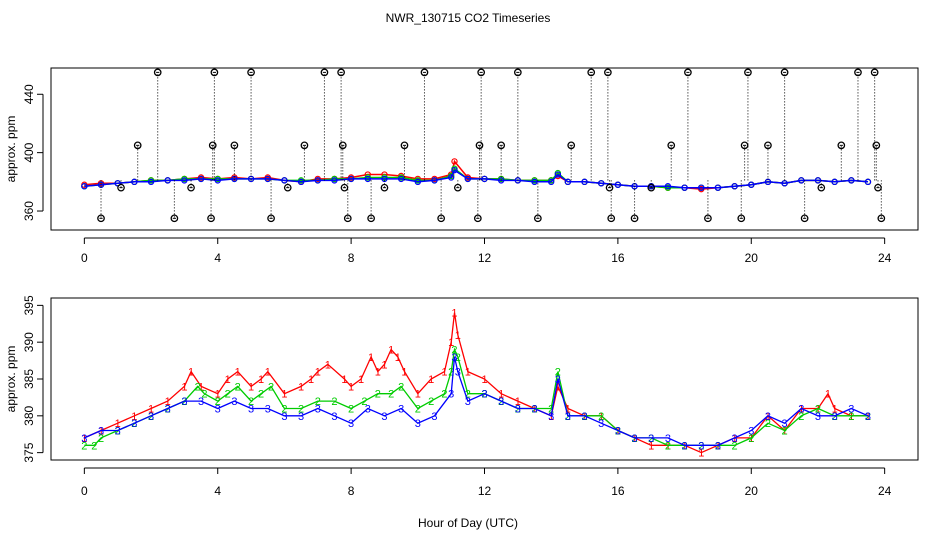  What do you see at coordinates (29, 379) in the screenshot?
I see `y-tick-label: 385` at bounding box center [29, 379].